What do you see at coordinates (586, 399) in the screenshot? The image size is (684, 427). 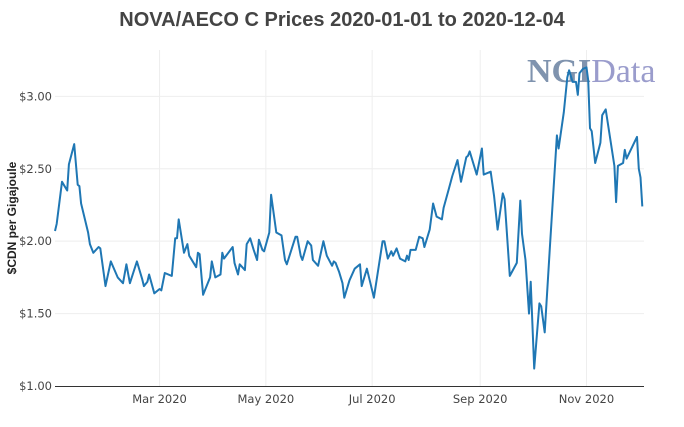 I see `x-tick-label: Nov 2020` at bounding box center [586, 399].